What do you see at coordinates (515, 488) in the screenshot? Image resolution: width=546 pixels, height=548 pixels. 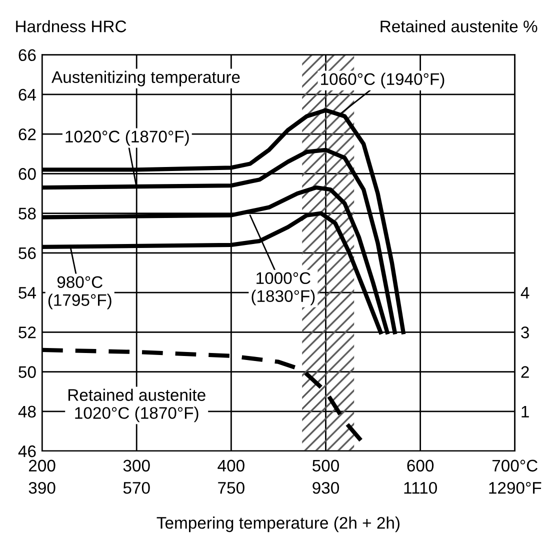 I see `x2-tick-label: 1290°F` at bounding box center [515, 488].